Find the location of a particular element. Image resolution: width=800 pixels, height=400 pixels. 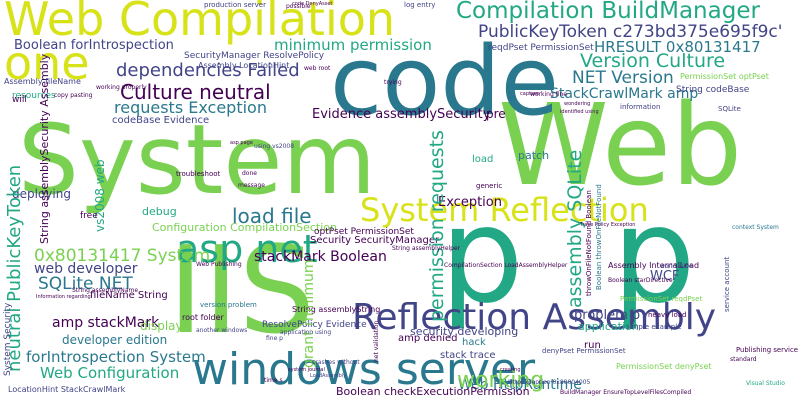

cloud-word: requests Exception is located at coordinates (190, 107).